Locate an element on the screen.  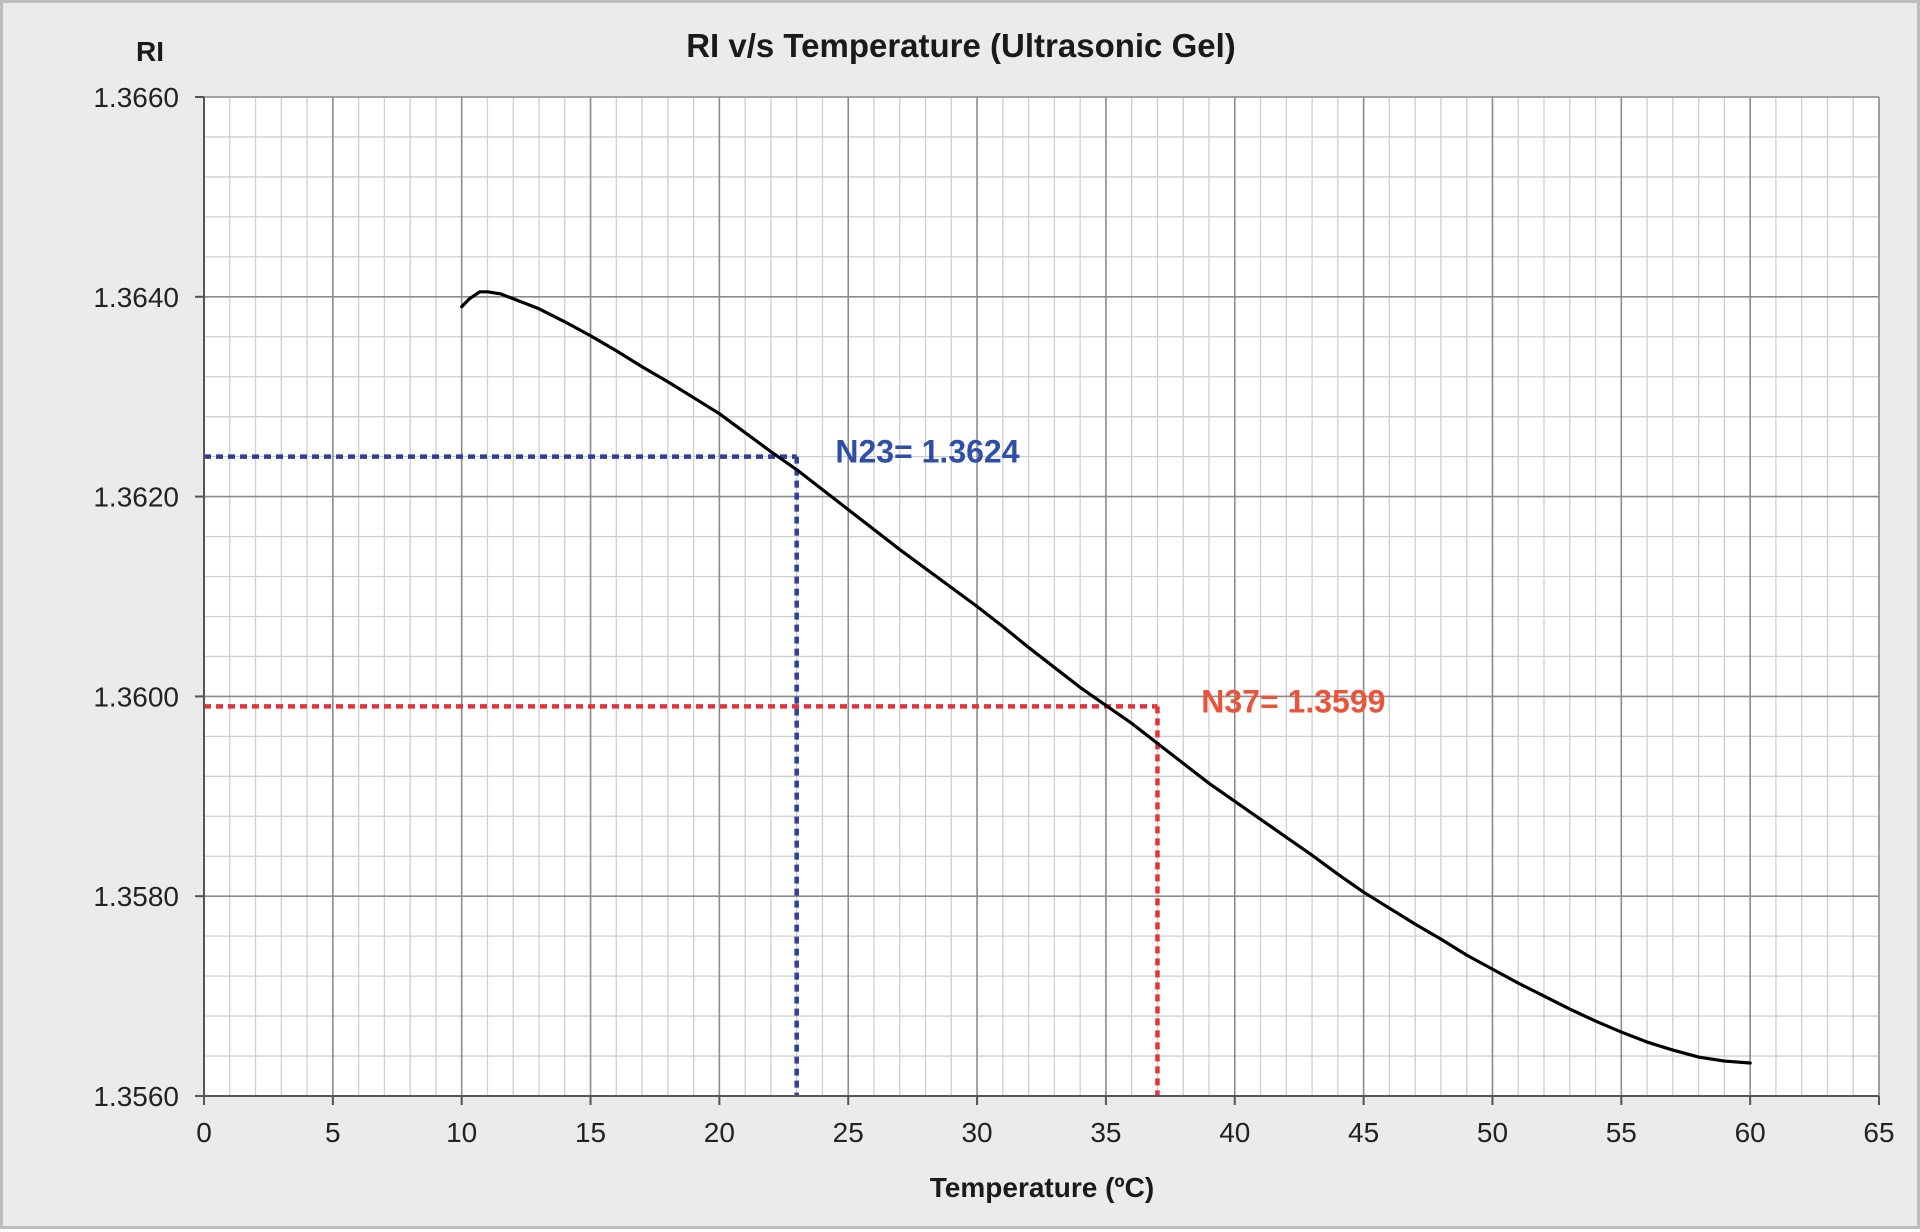
y-tick-label: 1.3560 is located at coordinates (136, 1096).